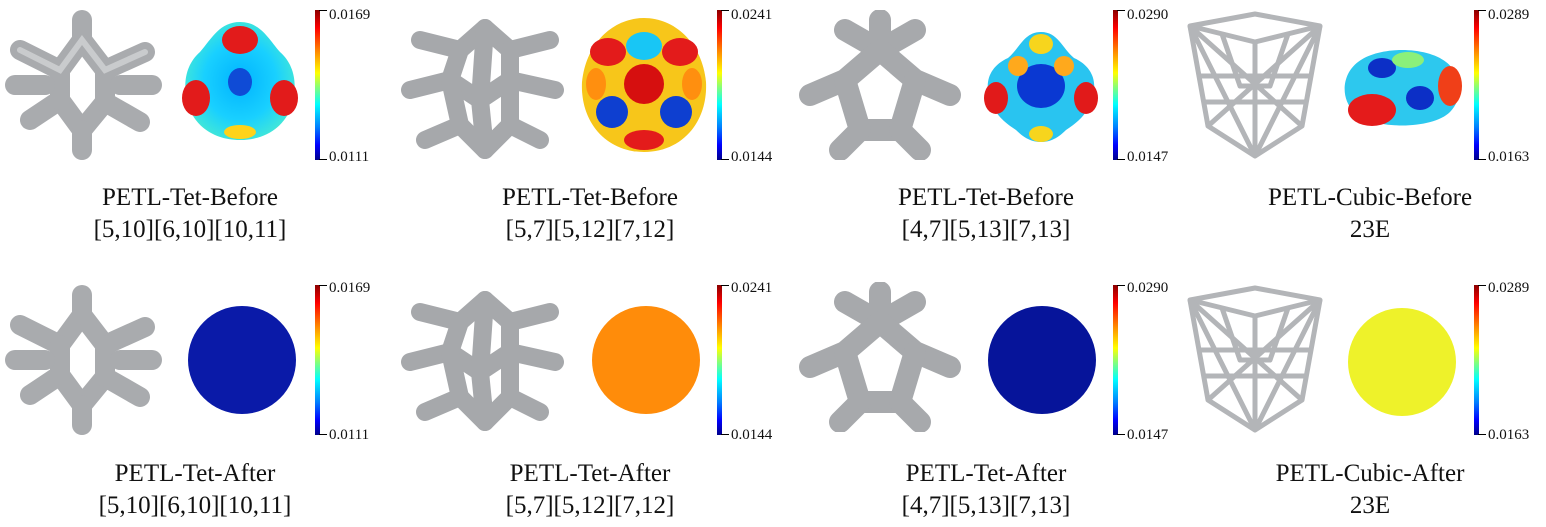 Image resolution: width=1546 pixels, height=527 pixels. I want to click on panel-caption: PETL-Tet-After [4,7][5,13][7,13], so click(986, 490).